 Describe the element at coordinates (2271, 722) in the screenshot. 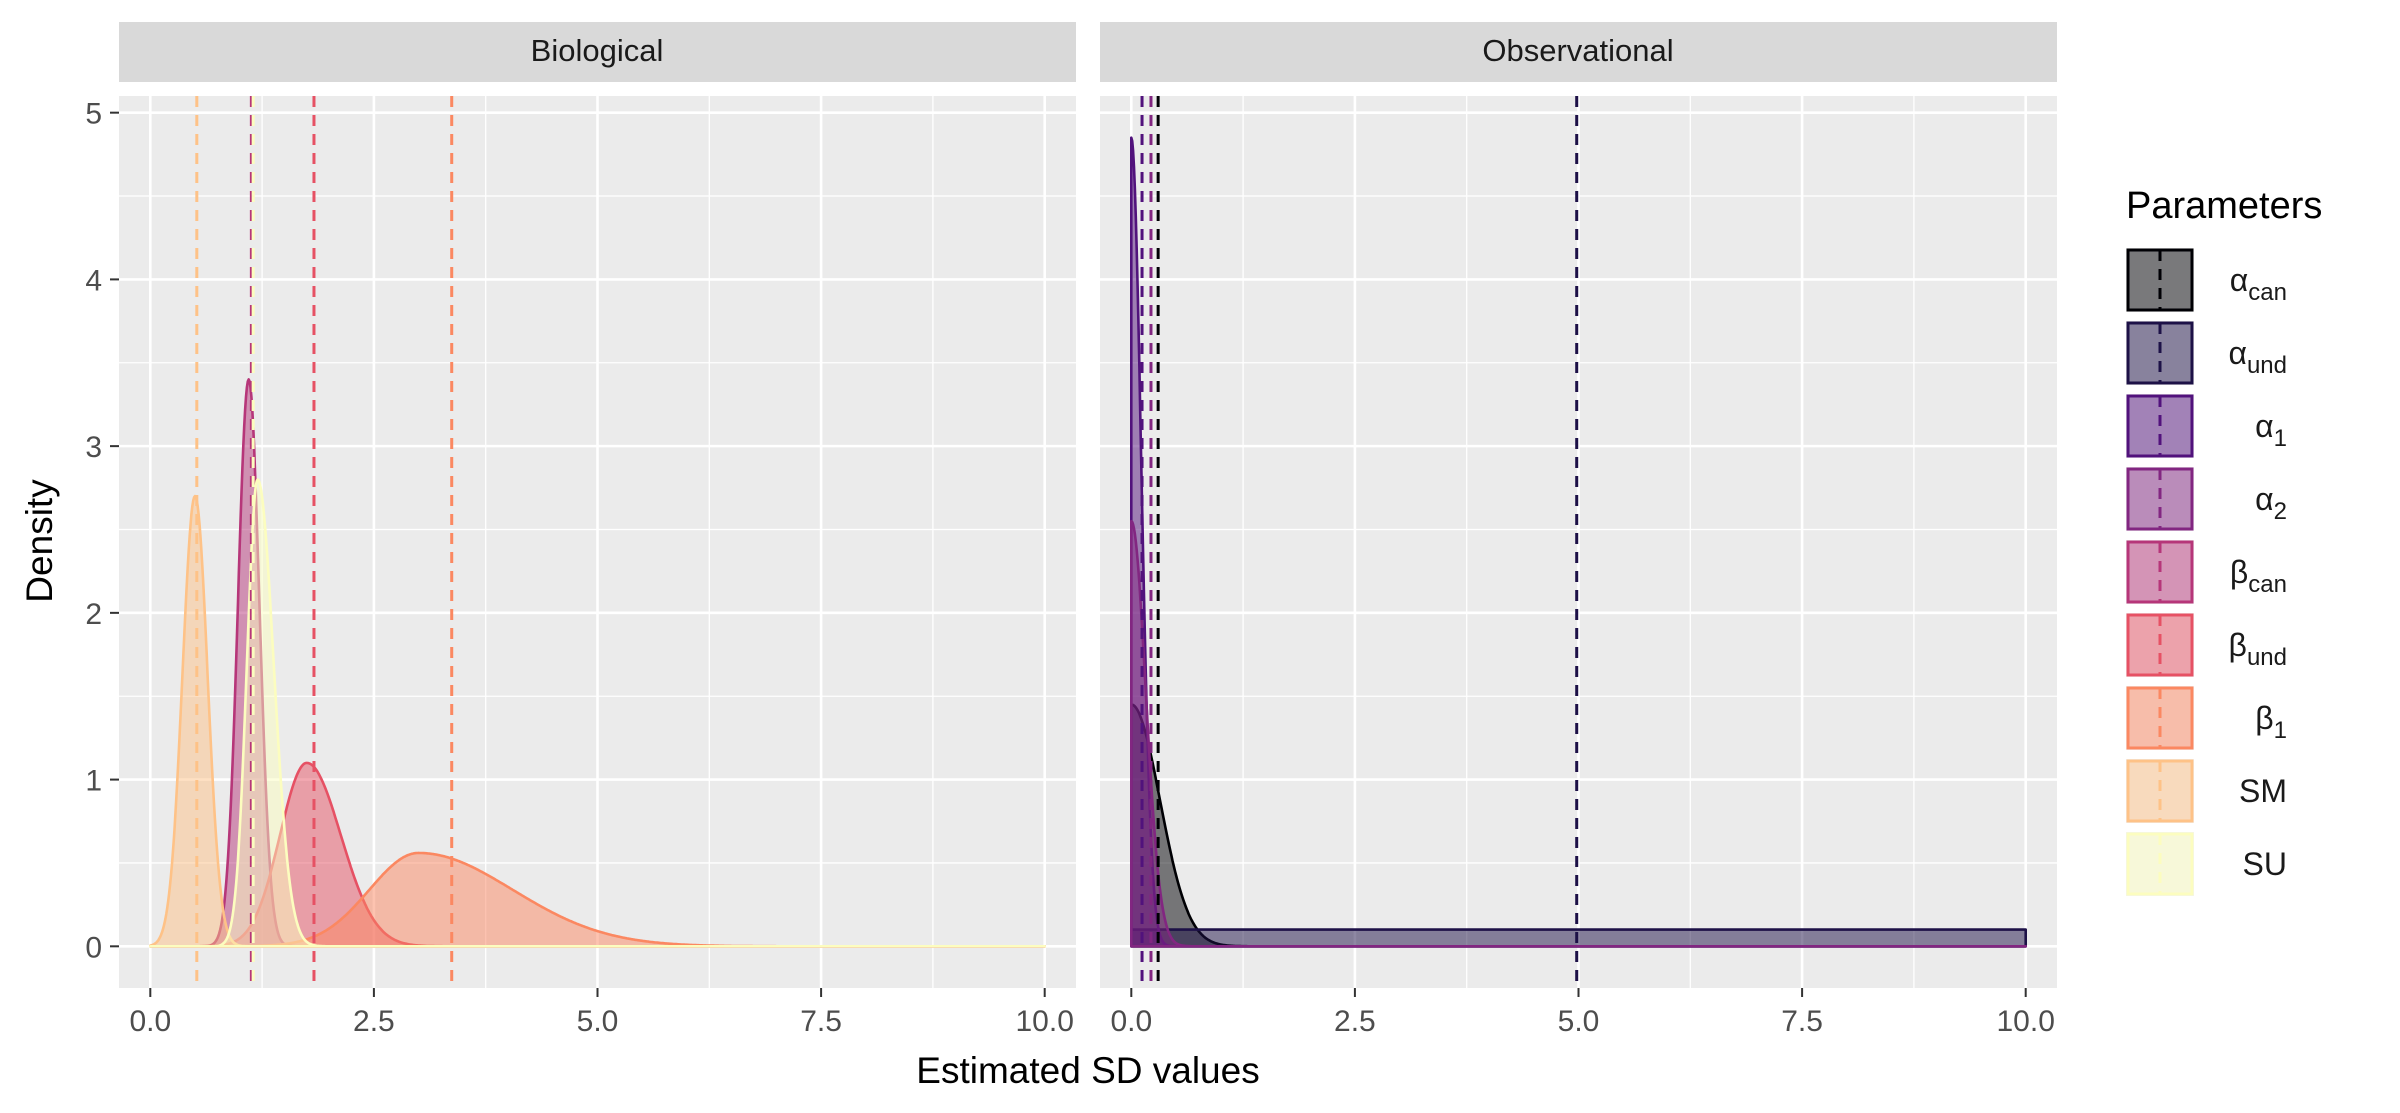

I see `legend-label: β1` at that location.